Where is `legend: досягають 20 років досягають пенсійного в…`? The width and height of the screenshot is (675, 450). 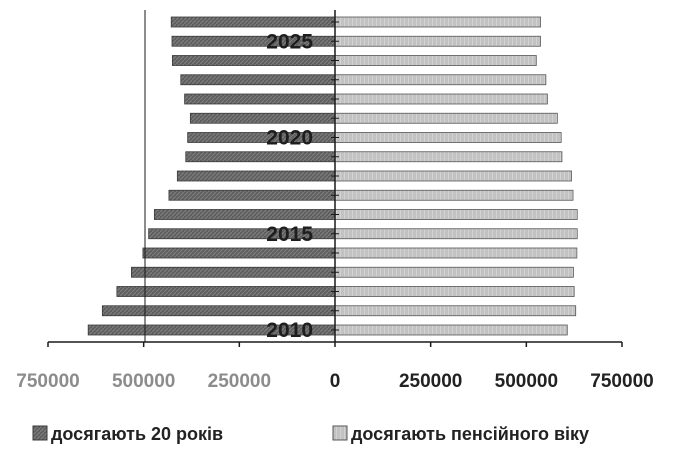
legend: досягають 20 років досягають пенсійного в… is located at coordinates (310, 434).